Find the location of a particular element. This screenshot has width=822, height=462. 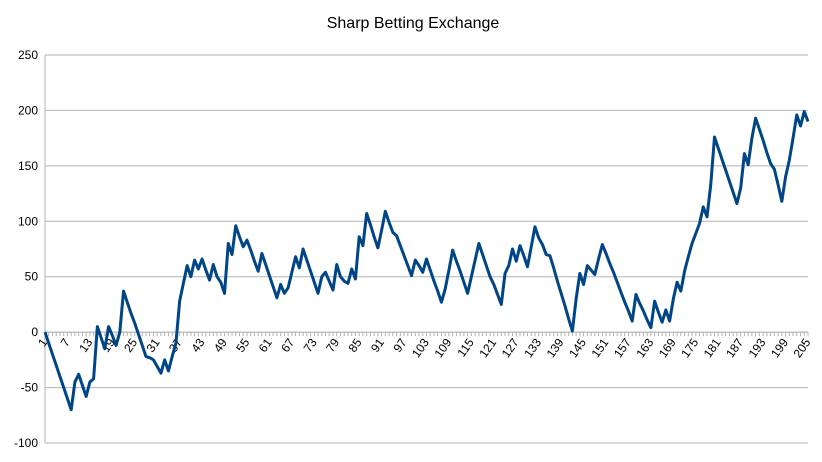

x-tick-label: 109 is located at coordinates (442, 348).